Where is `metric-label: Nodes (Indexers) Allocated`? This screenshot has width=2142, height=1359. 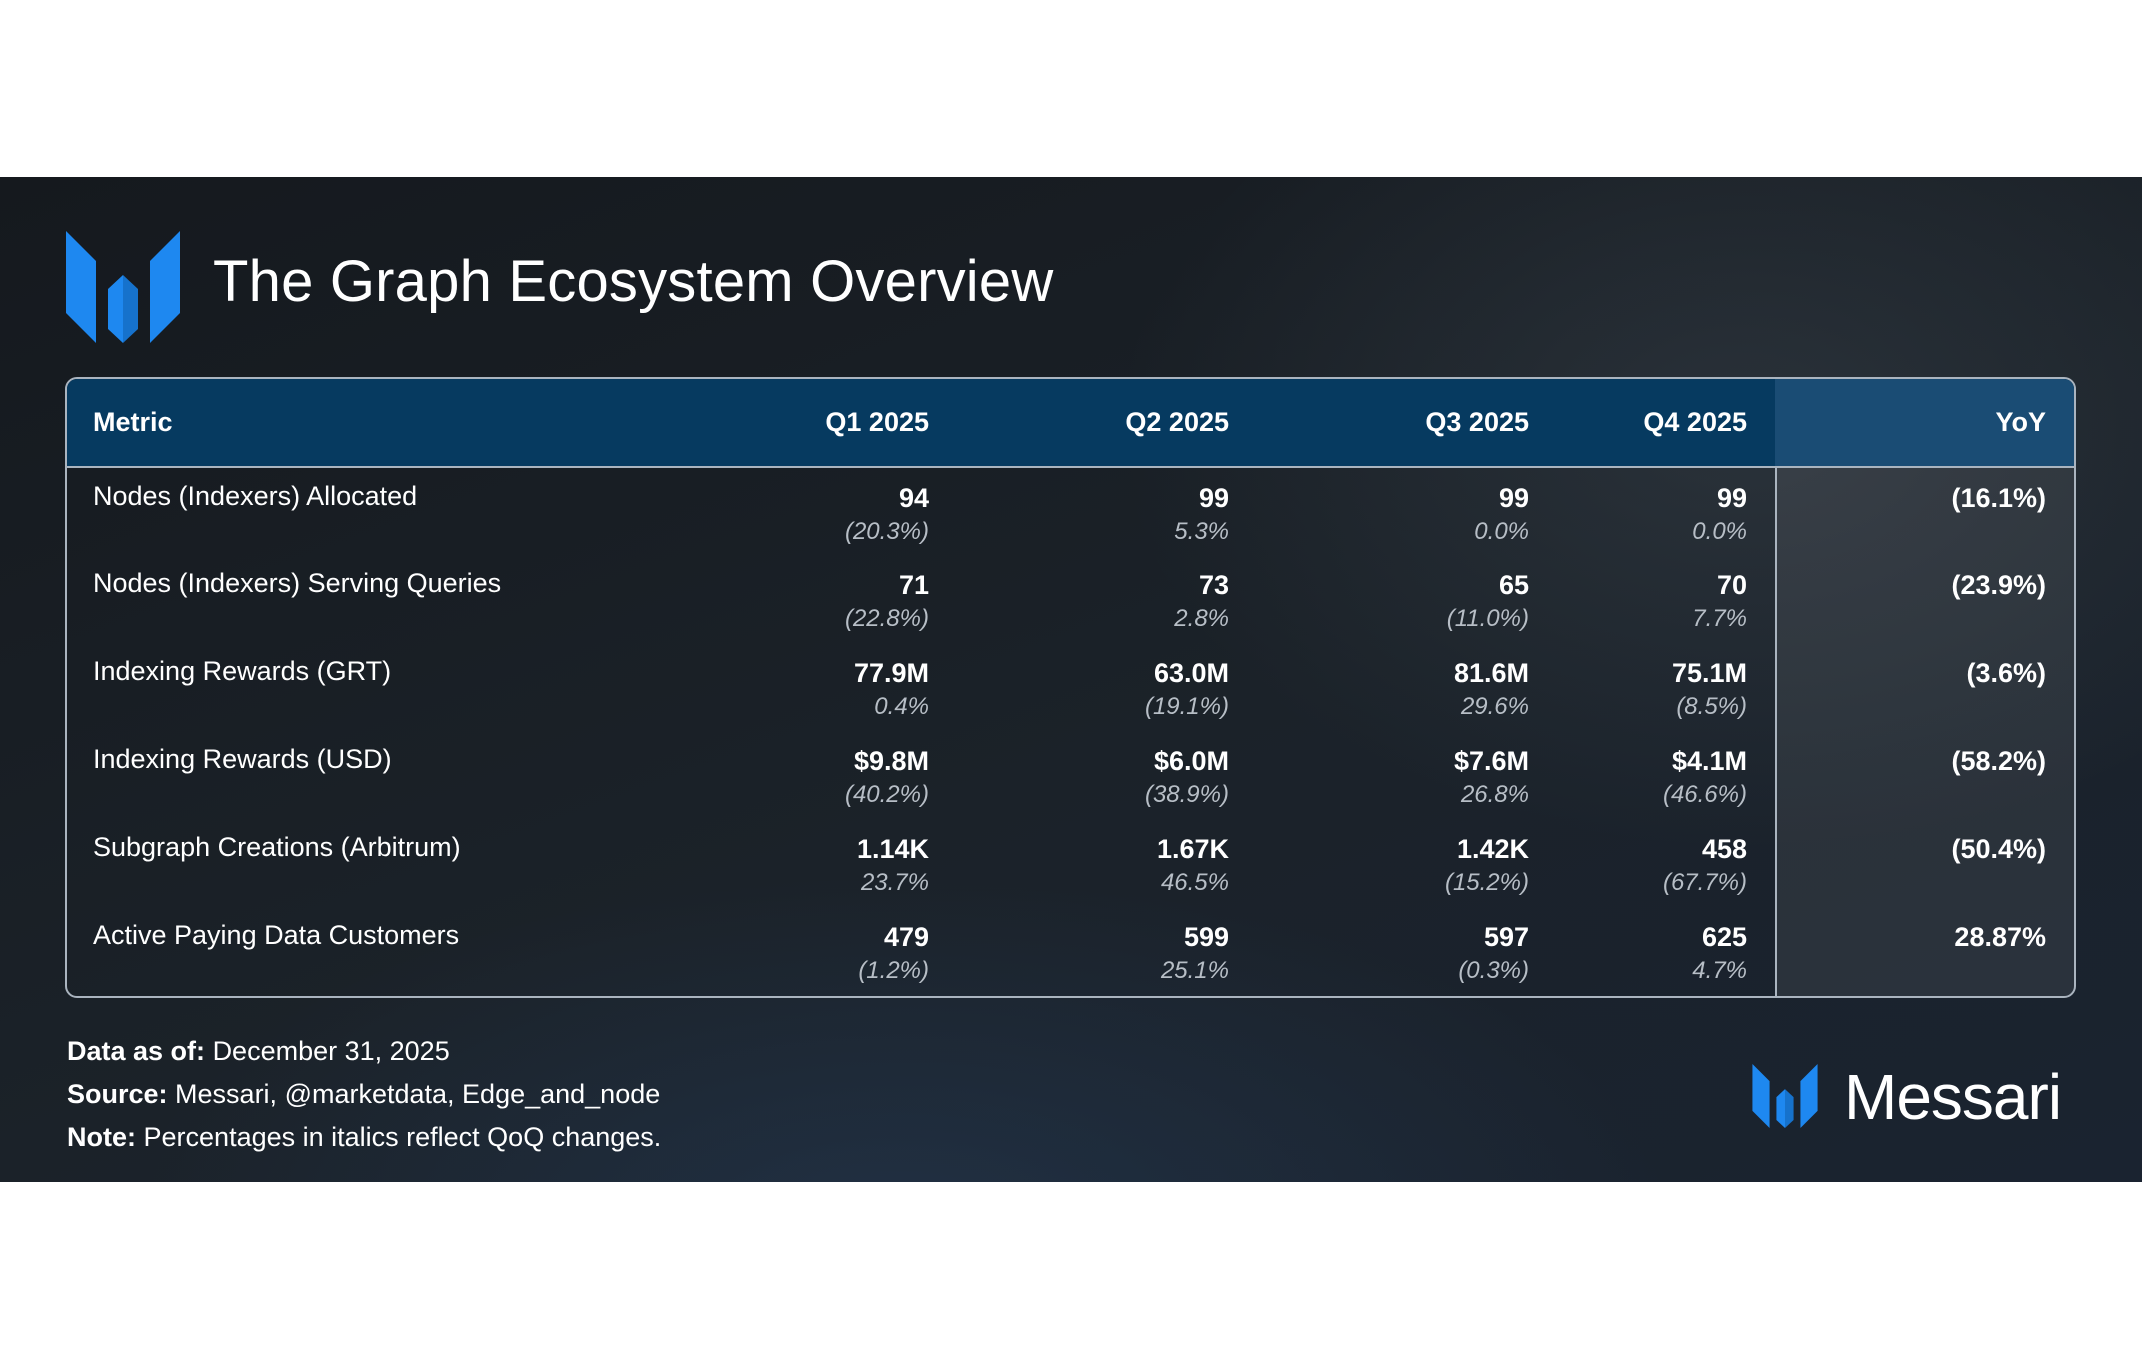
metric-label: Nodes (Indexers) Allocated is located at coordinates (255, 496).